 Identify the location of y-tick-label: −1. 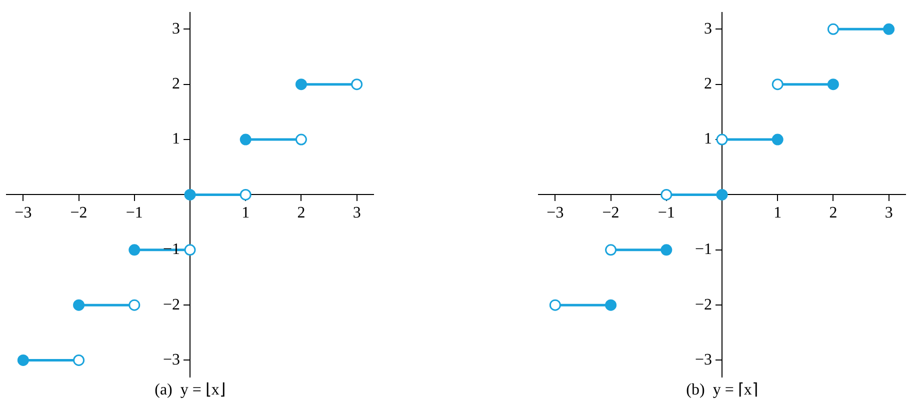
(703, 249).